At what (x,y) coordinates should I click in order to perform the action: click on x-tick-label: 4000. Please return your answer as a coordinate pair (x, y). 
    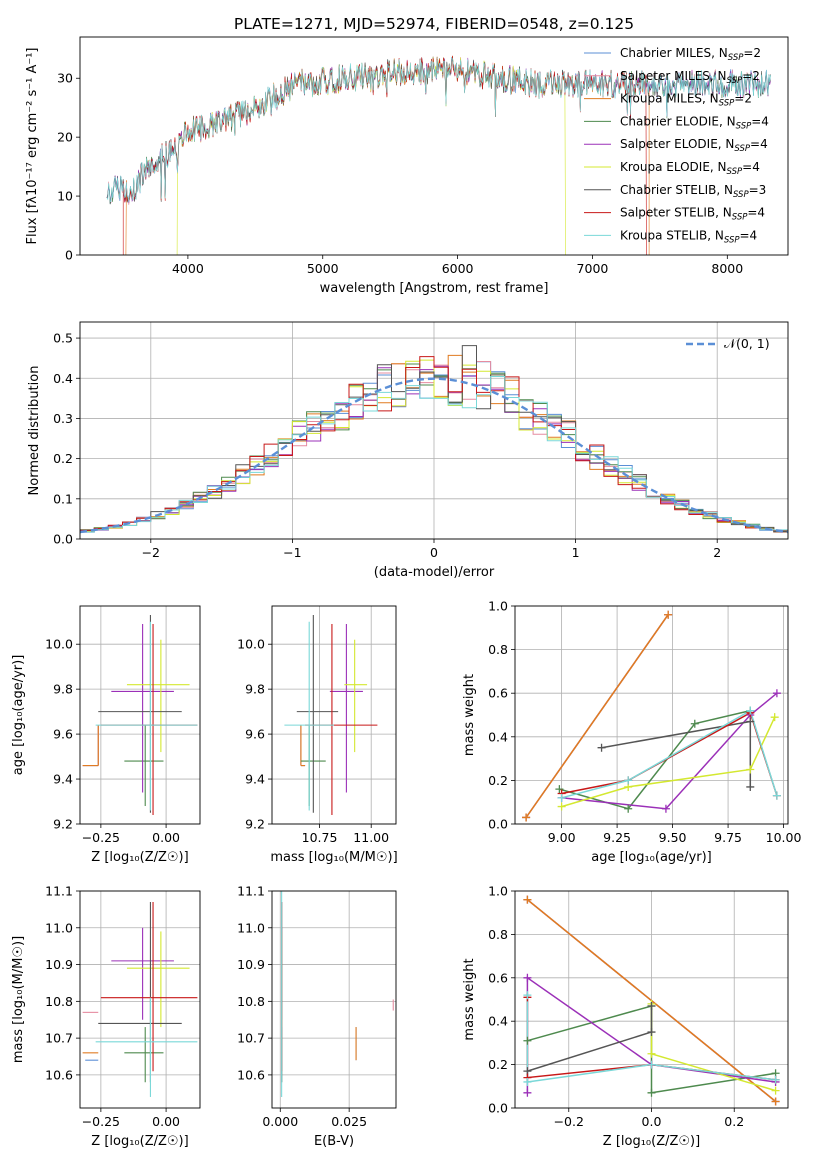
    Looking at the image, I should click on (188, 268).